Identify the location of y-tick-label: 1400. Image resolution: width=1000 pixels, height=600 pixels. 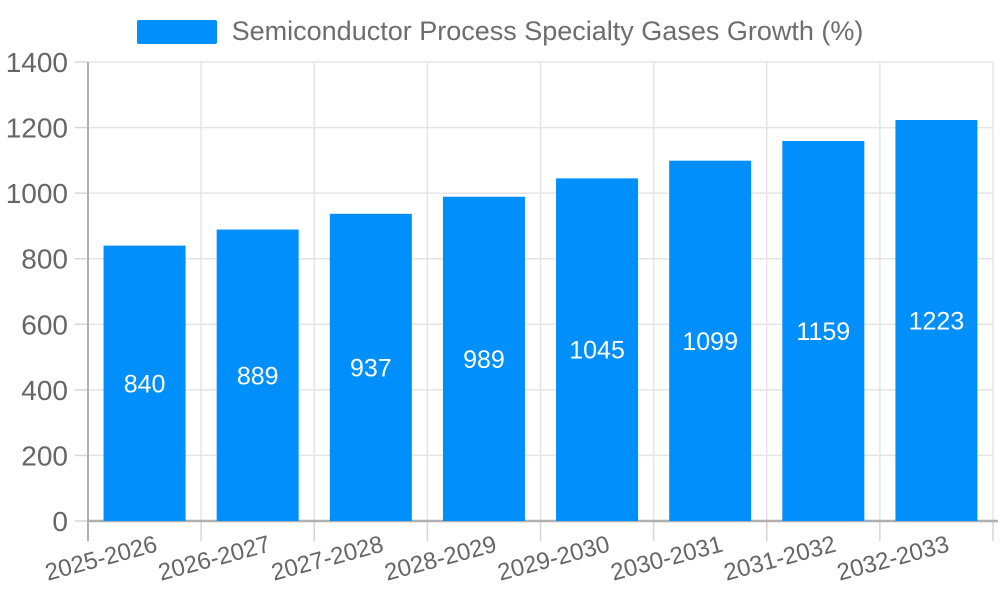
(37, 62).